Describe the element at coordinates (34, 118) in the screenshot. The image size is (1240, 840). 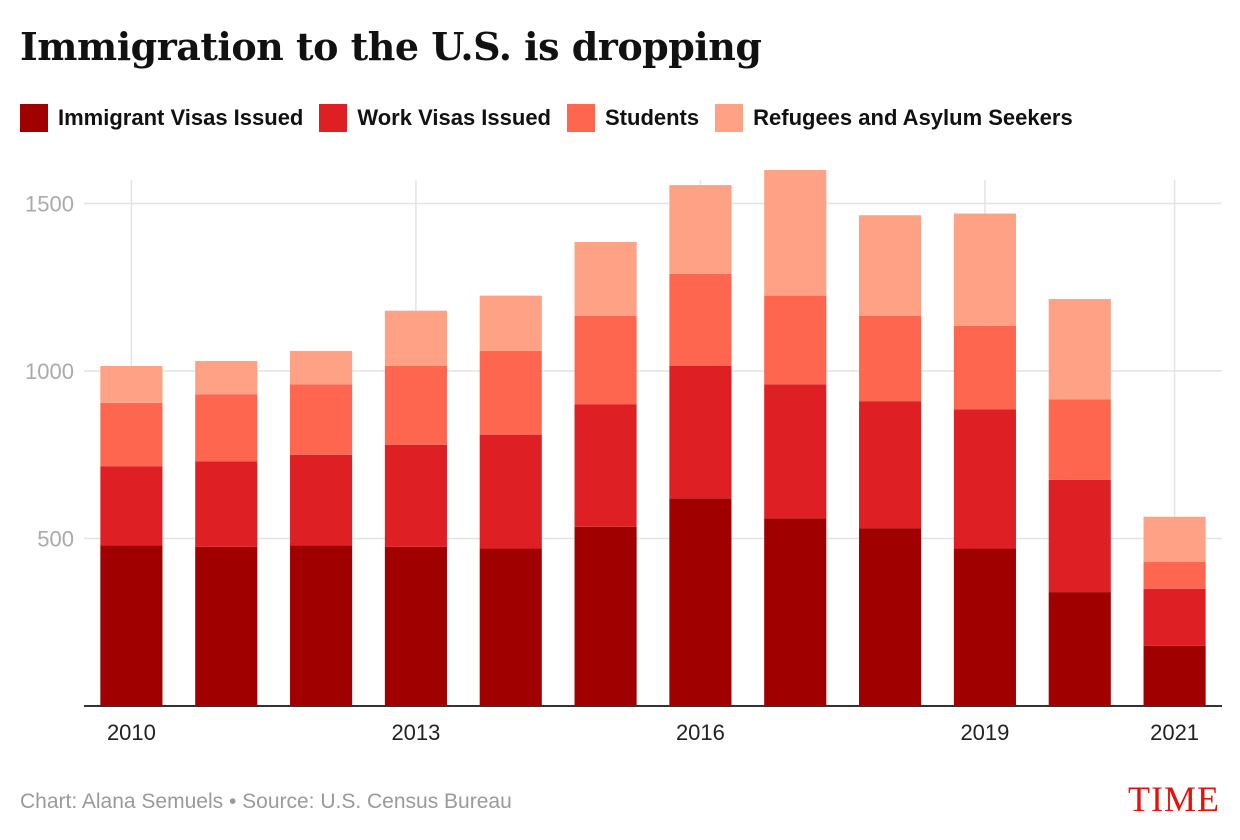
I see `legend-swatch-immigrant-visas` at that location.